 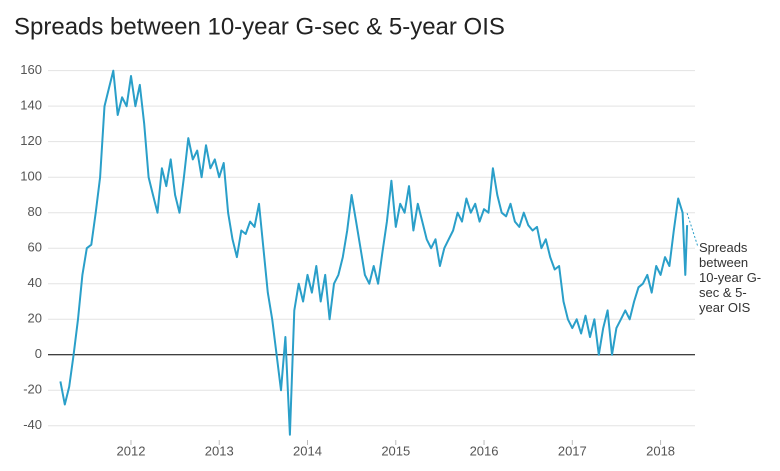 What do you see at coordinates (660, 450) in the screenshot?
I see `x-tick-label: 2018` at bounding box center [660, 450].